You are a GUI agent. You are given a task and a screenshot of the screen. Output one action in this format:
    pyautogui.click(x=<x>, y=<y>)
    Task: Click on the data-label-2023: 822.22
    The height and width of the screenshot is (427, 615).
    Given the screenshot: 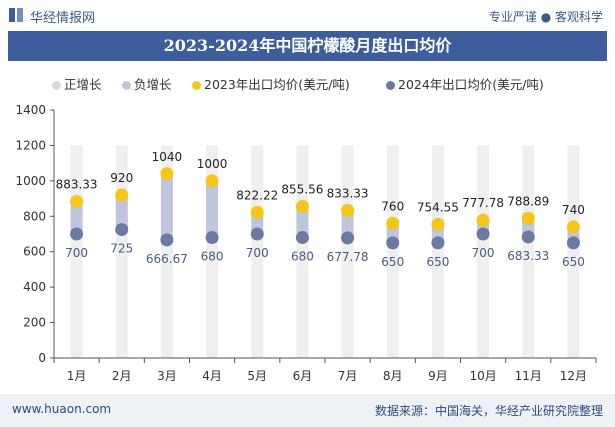 What is the action you would take?
    pyautogui.click(x=257, y=195)
    